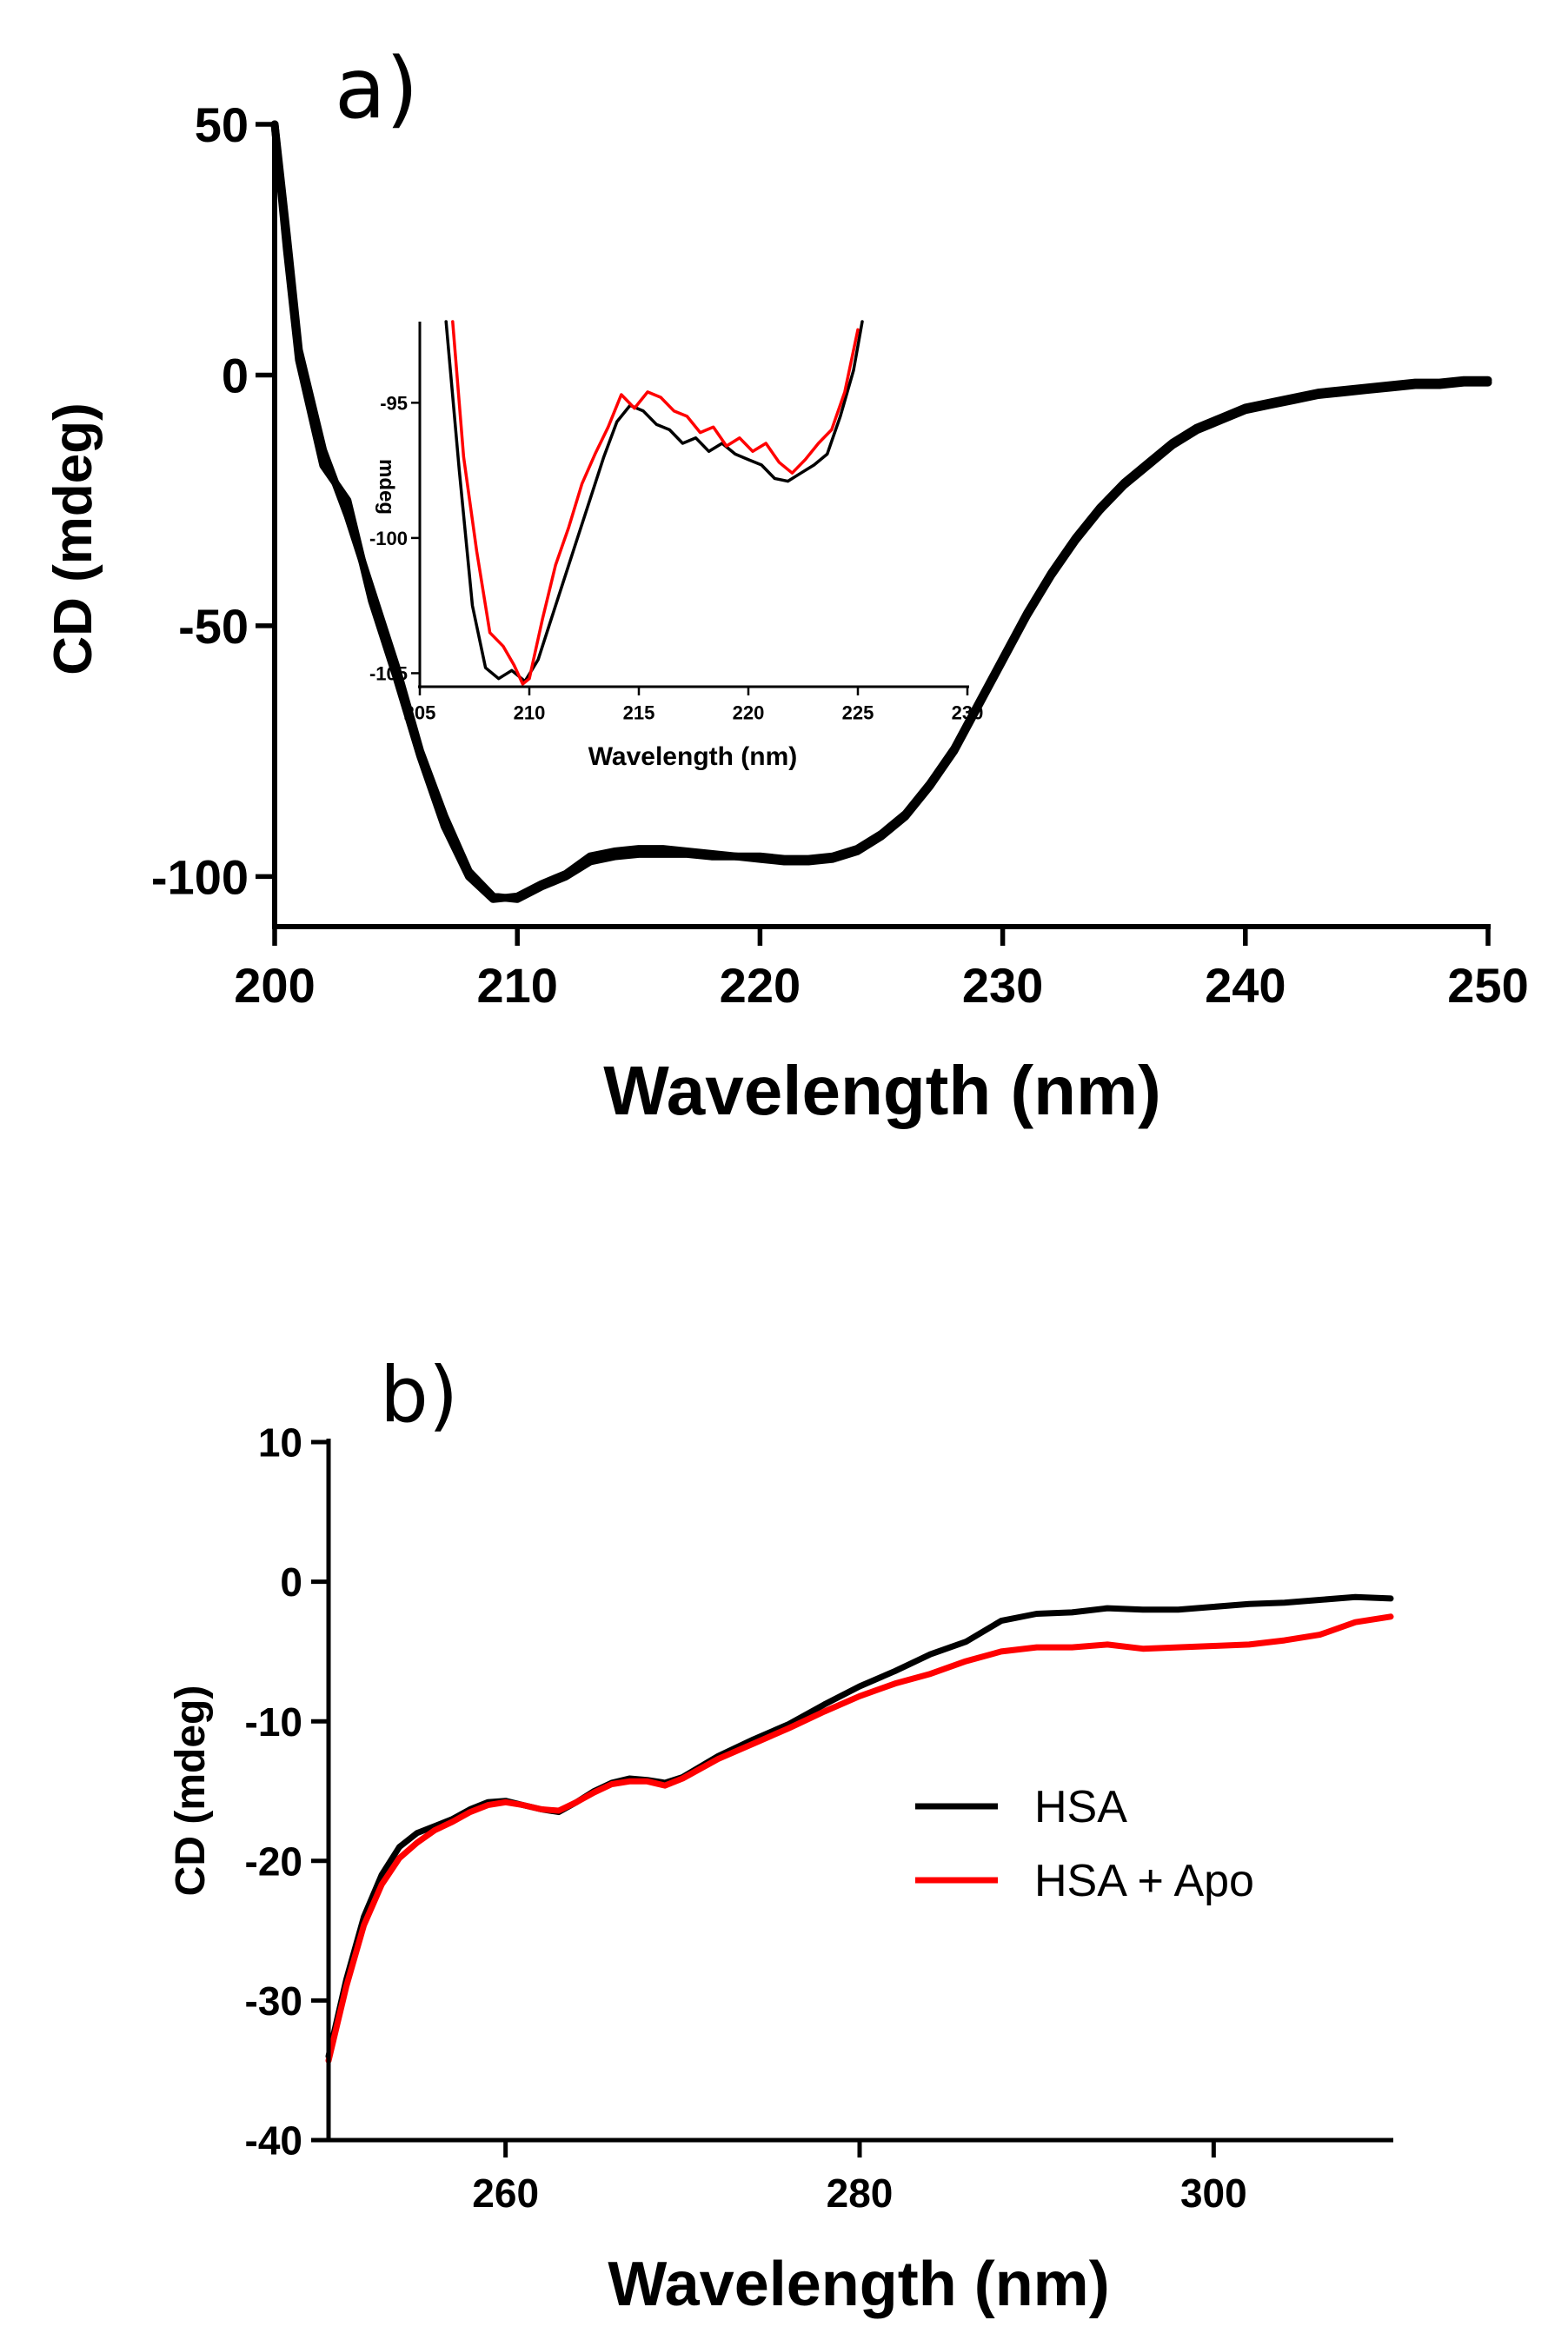  What do you see at coordinates (858, 713) in the screenshot?
I see `inset-x-tick-label: 225` at bounding box center [858, 713].